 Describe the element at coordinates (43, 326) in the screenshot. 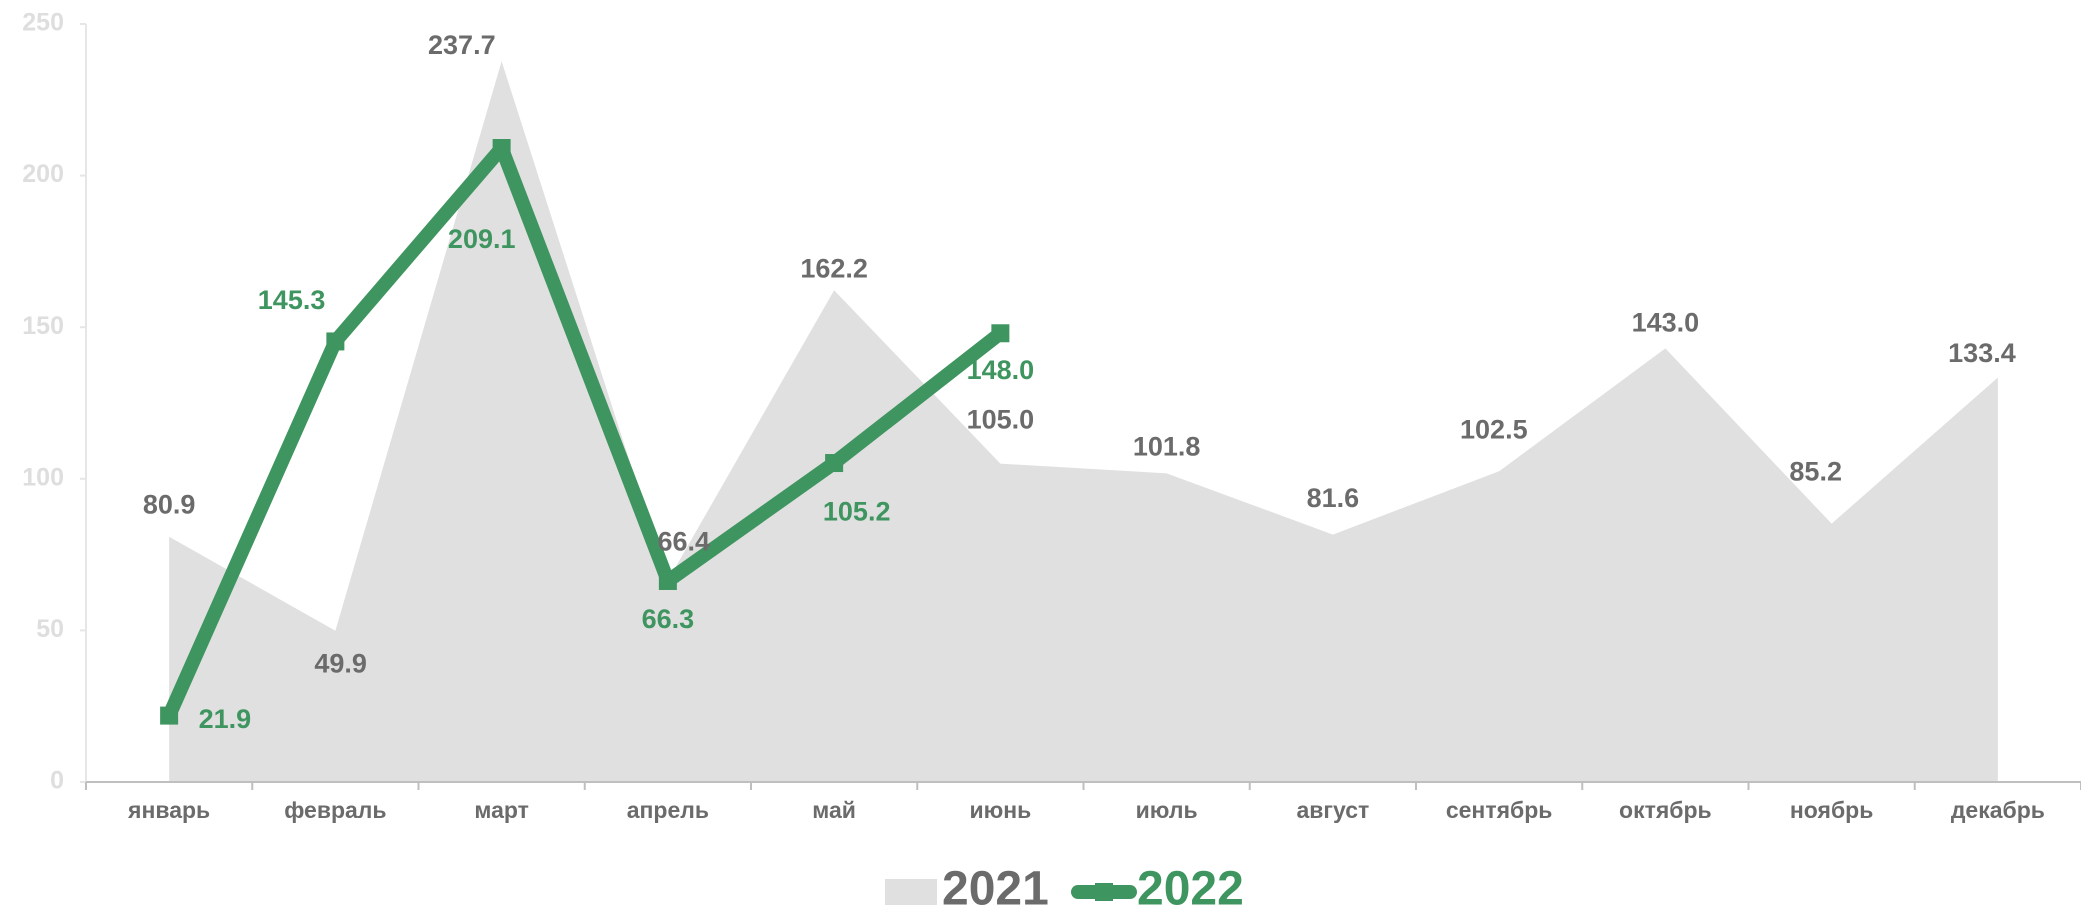

I see `y-tick-label: 150` at that location.